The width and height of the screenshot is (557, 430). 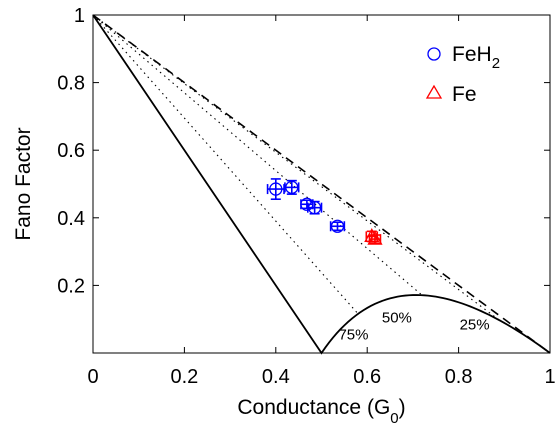 What do you see at coordinates (476, 57) in the screenshot?
I see `legend-label-feh2: FeH2` at bounding box center [476, 57].